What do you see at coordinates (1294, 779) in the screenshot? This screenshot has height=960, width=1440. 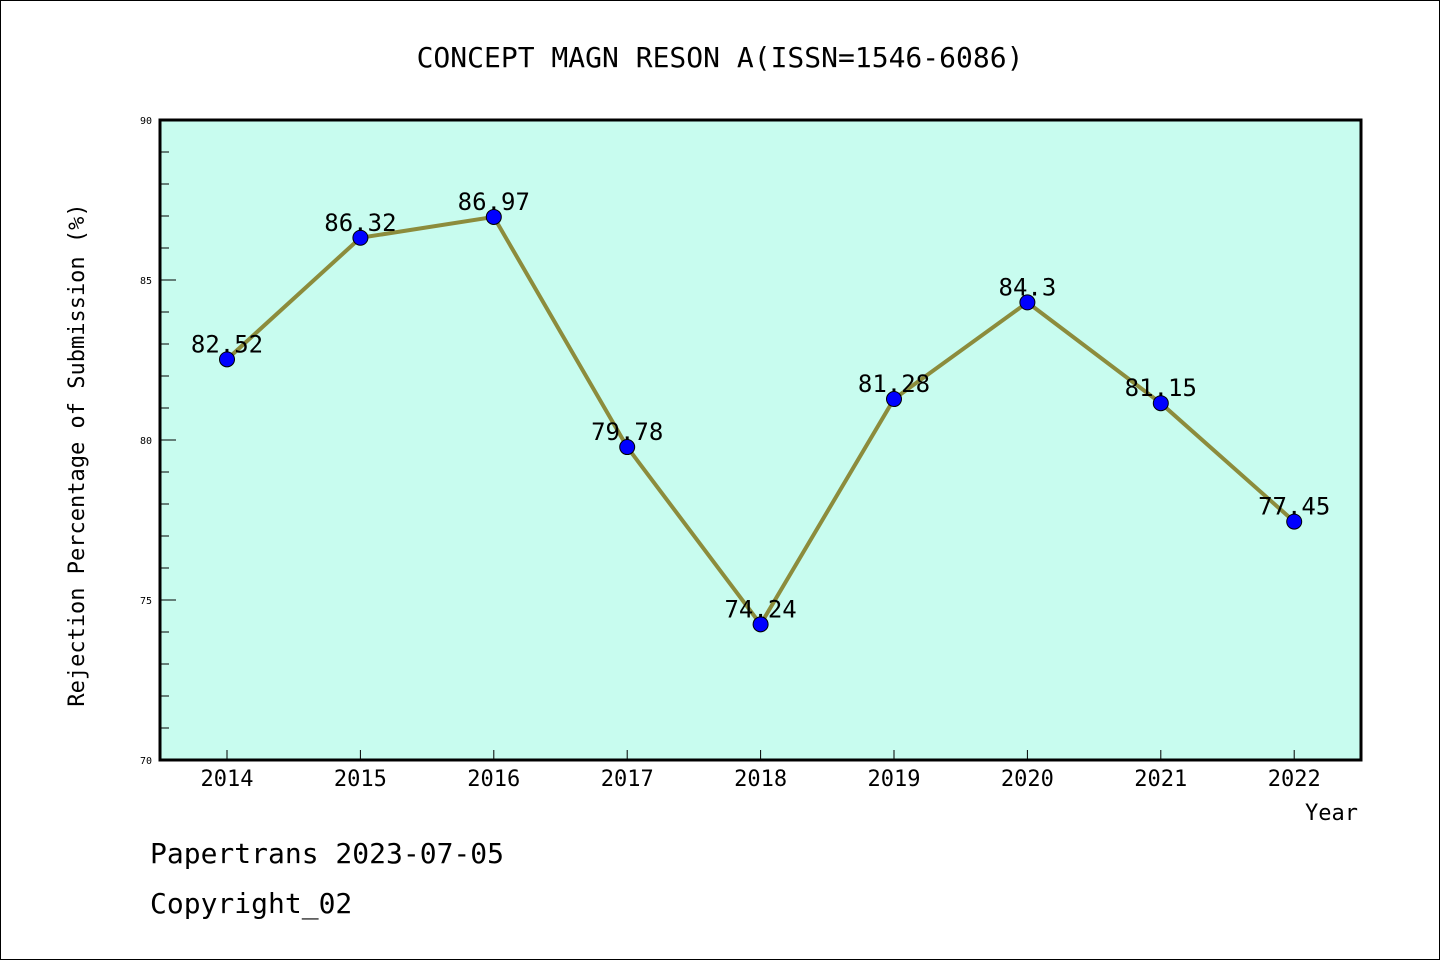 I see `x-tick-label: 2022` at bounding box center [1294, 779].